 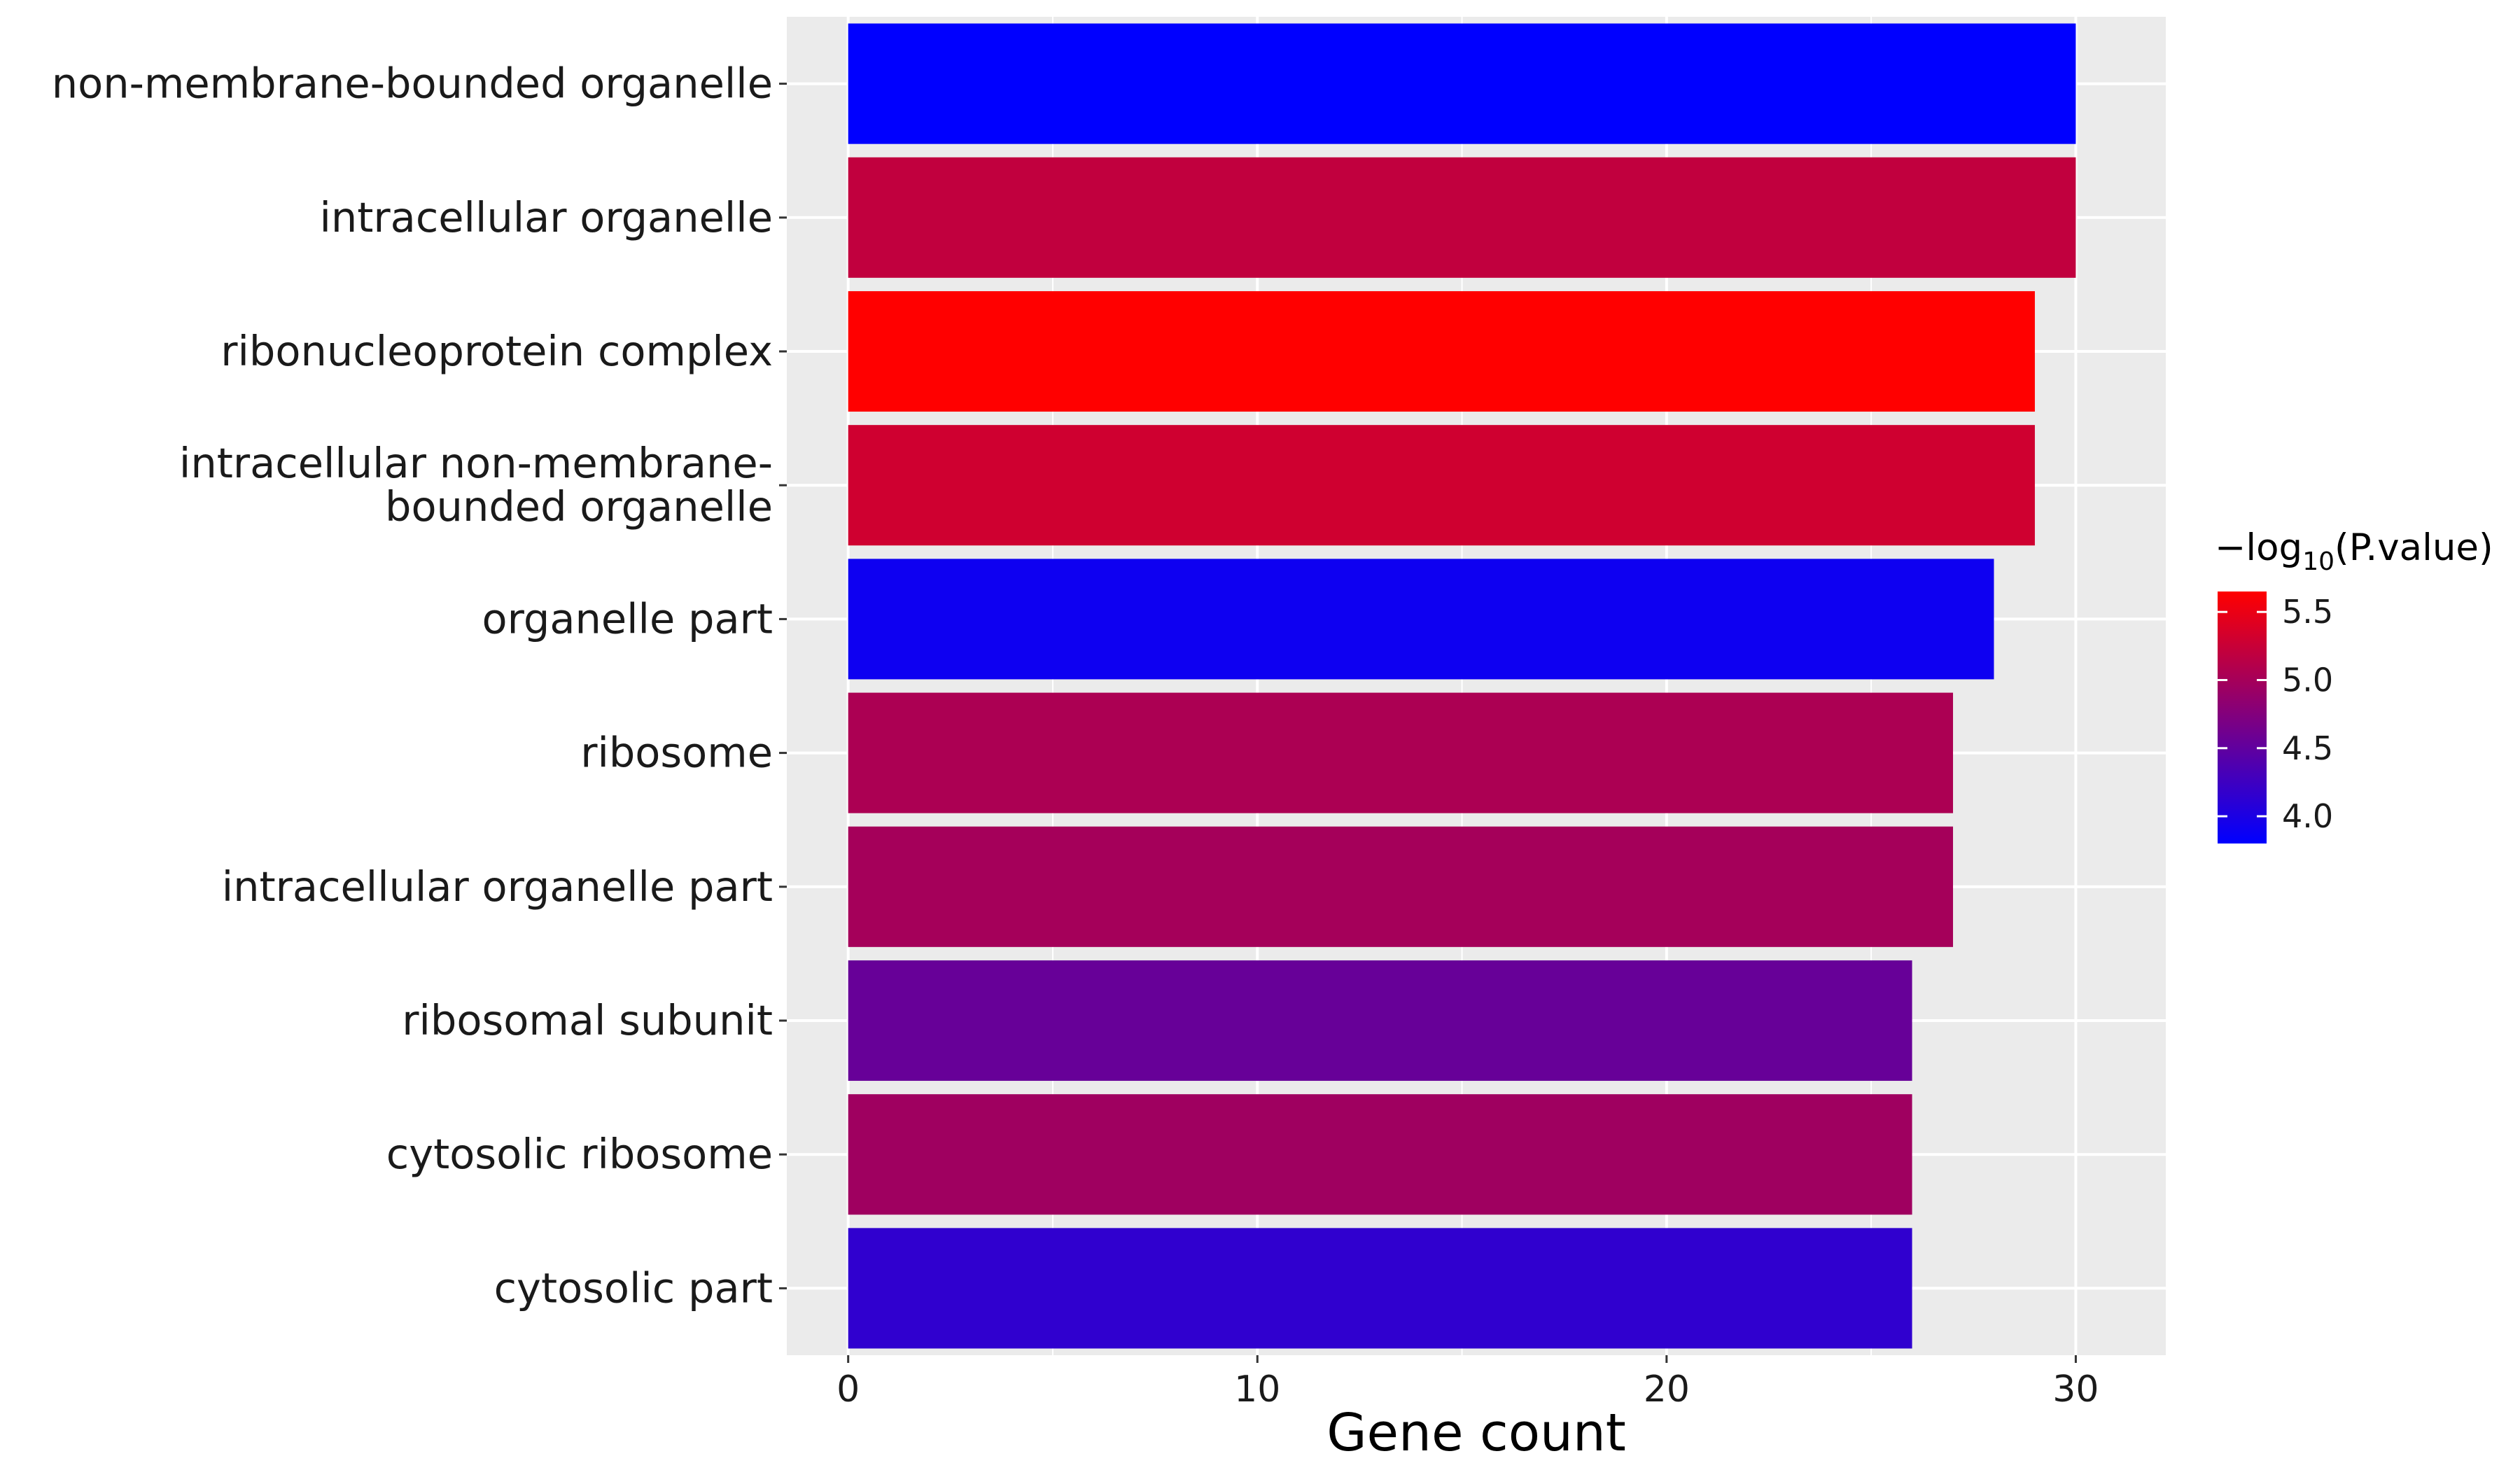 I want to click on legend-tick-label: 4.5, so click(x=2307, y=748).